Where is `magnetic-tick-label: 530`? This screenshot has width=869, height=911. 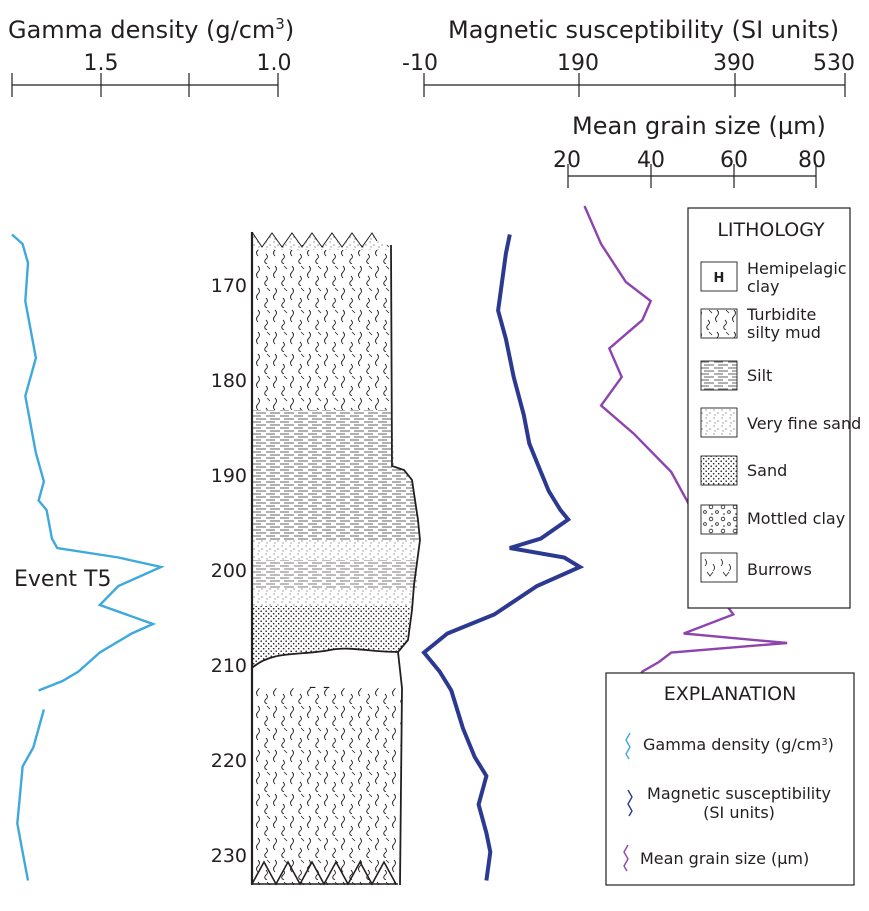 magnetic-tick-label: 530 is located at coordinates (834, 63).